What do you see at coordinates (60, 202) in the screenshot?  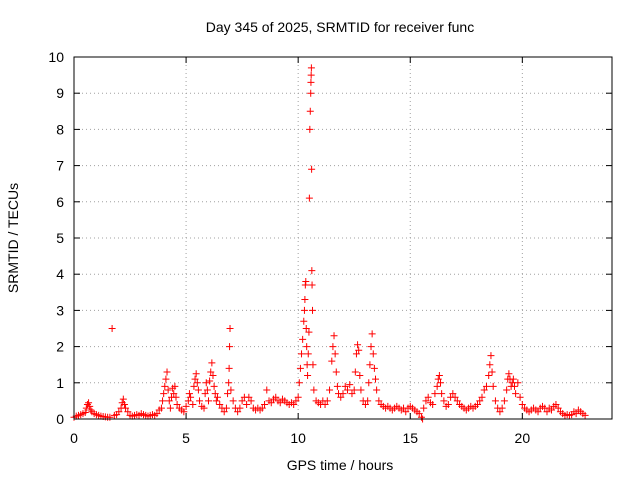 I see `y-tick-label: 6` at bounding box center [60, 202].